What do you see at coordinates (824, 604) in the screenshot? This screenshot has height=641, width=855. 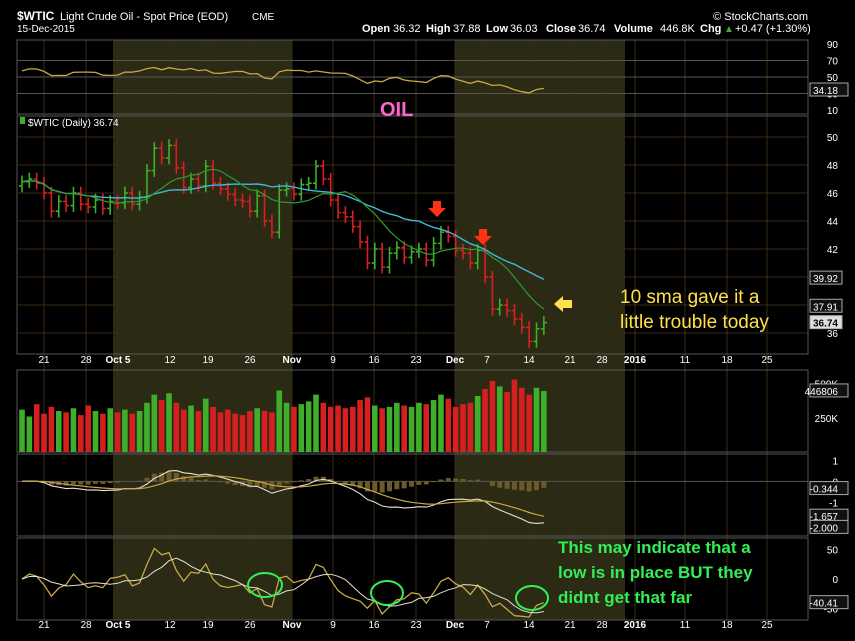 I see `bottom-osc-last: -40.41` at bounding box center [824, 604].